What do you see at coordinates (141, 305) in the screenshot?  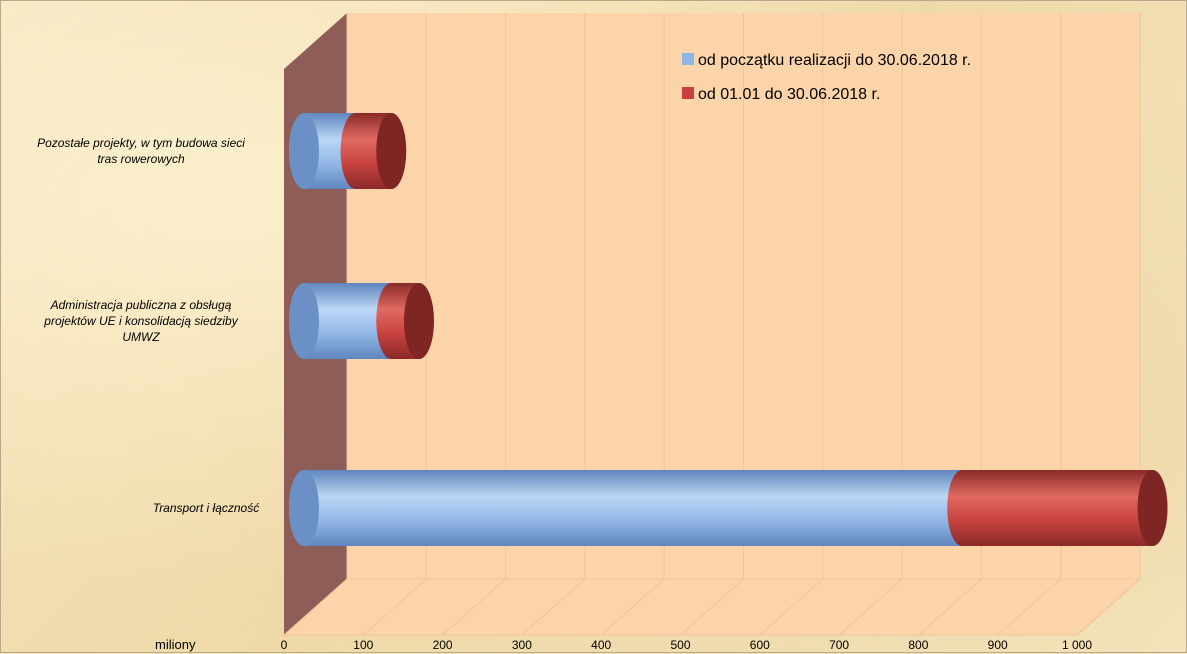 I see `category-label-line: Administracja publiczna z obsługą` at bounding box center [141, 305].